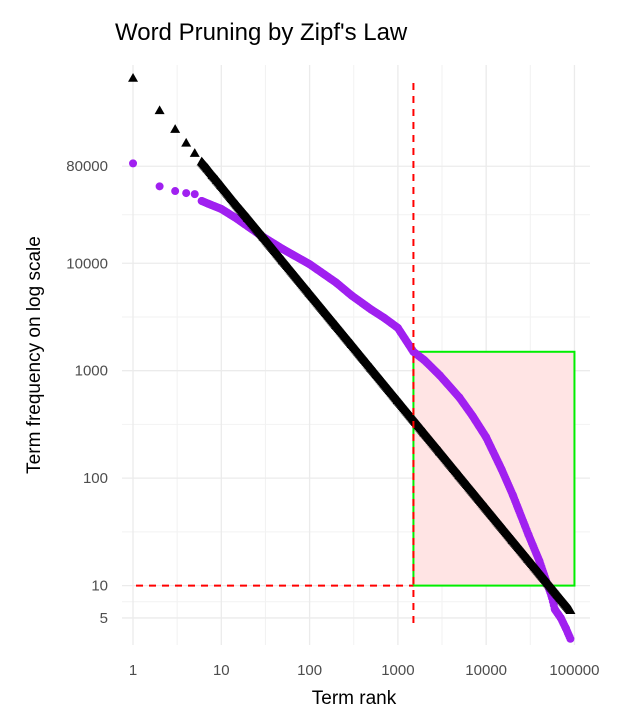 The width and height of the screenshot is (617, 718). What do you see at coordinates (87, 263) in the screenshot?
I see `y-tick-label: 10000` at bounding box center [87, 263].